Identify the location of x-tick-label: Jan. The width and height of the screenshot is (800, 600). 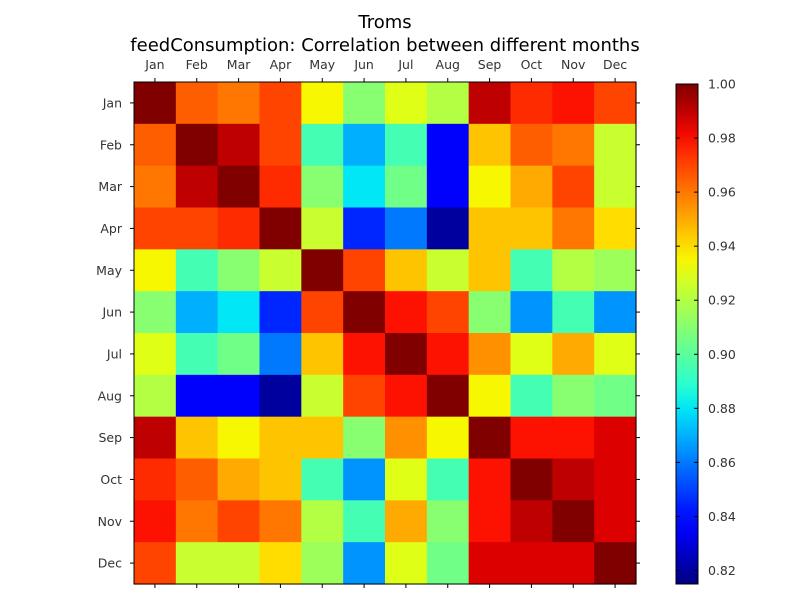
(154, 64).